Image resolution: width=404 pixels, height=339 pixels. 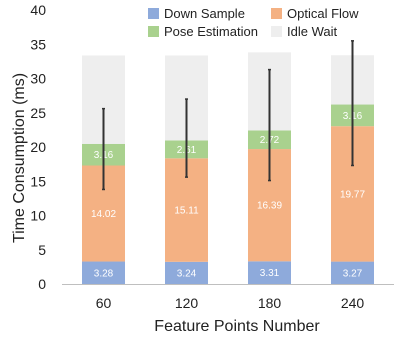 I want to click on data-label: 15.11, so click(x=186, y=211).